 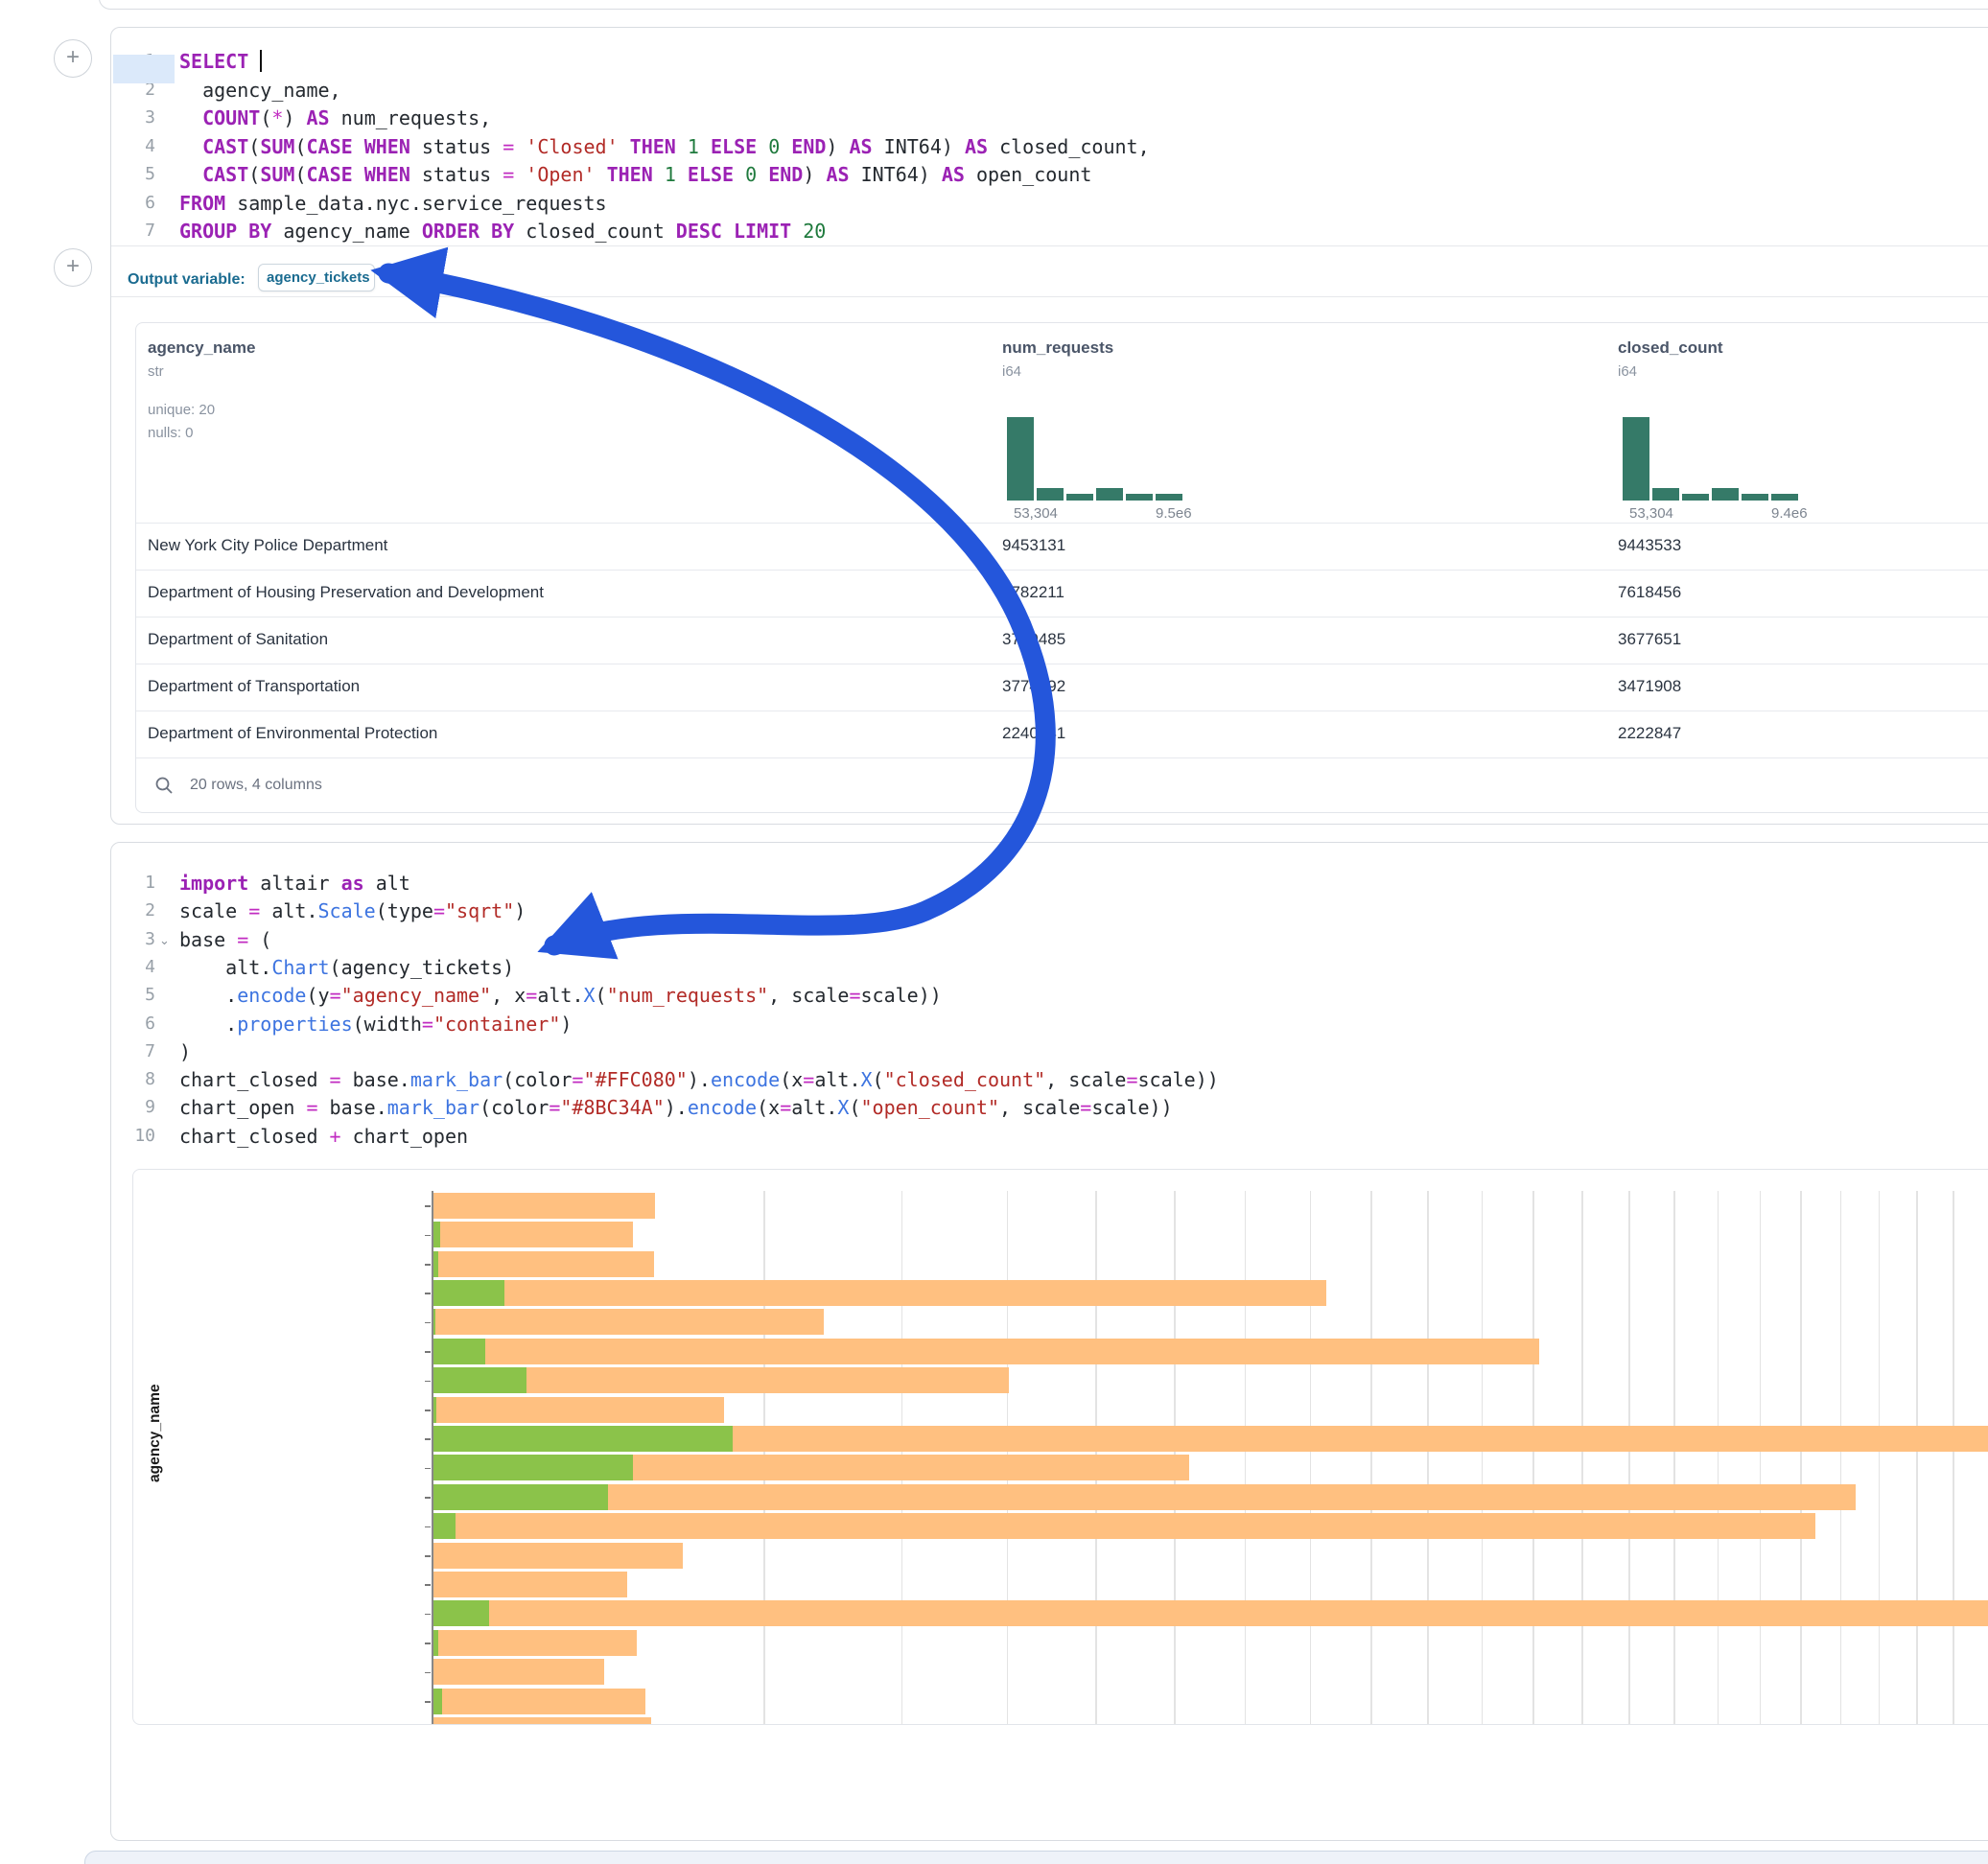 I want to click on code-text: .properties(width="container"), so click(x=376, y=1024).